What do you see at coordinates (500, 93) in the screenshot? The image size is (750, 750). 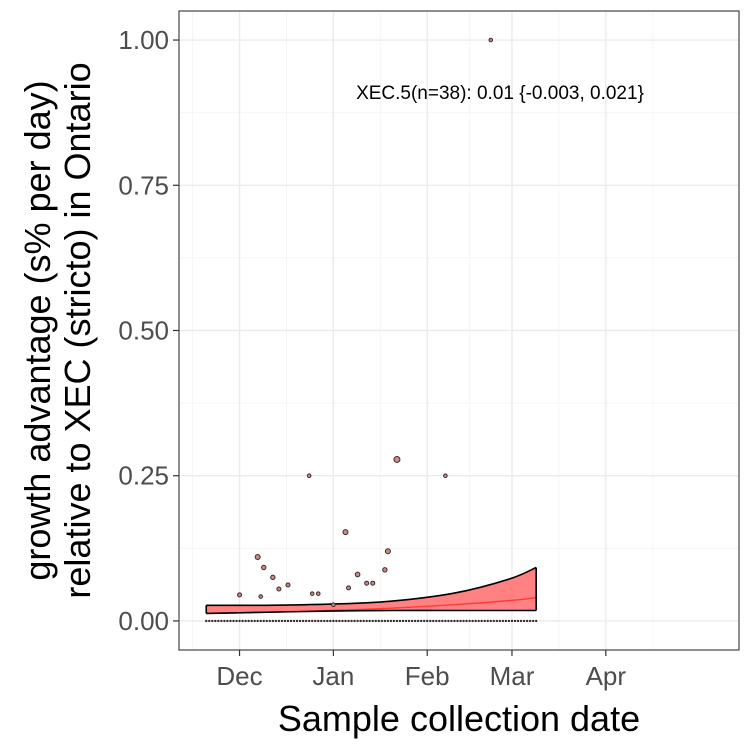 I see `fit-annotation: XEC.5(n=38): 0.01 {-0.003, 0.021}` at bounding box center [500, 93].